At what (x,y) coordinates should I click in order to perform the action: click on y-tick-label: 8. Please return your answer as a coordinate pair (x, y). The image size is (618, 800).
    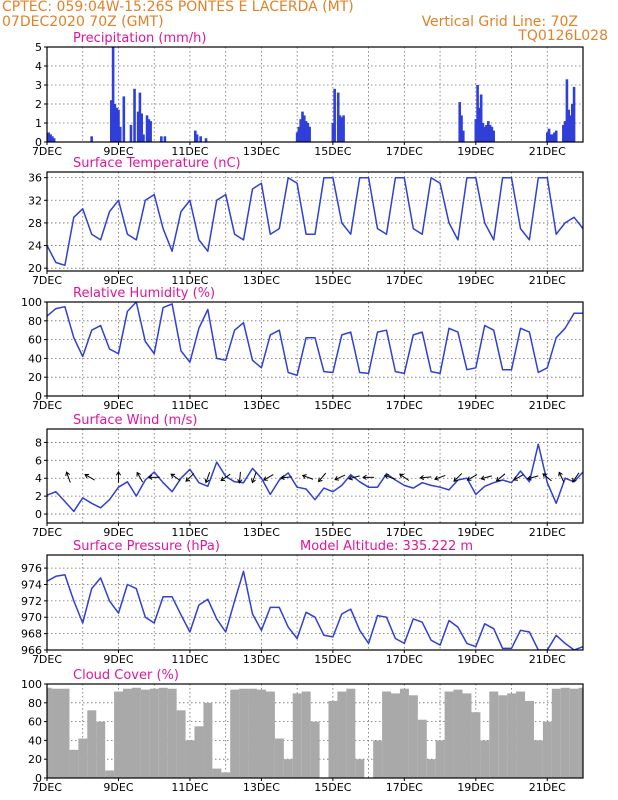
    Looking at the image, I should click on (38, 442).